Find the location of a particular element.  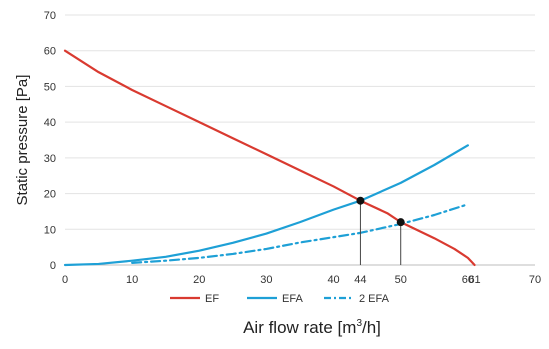

x-tick-label: 50 is located at coordinates (401, 280).